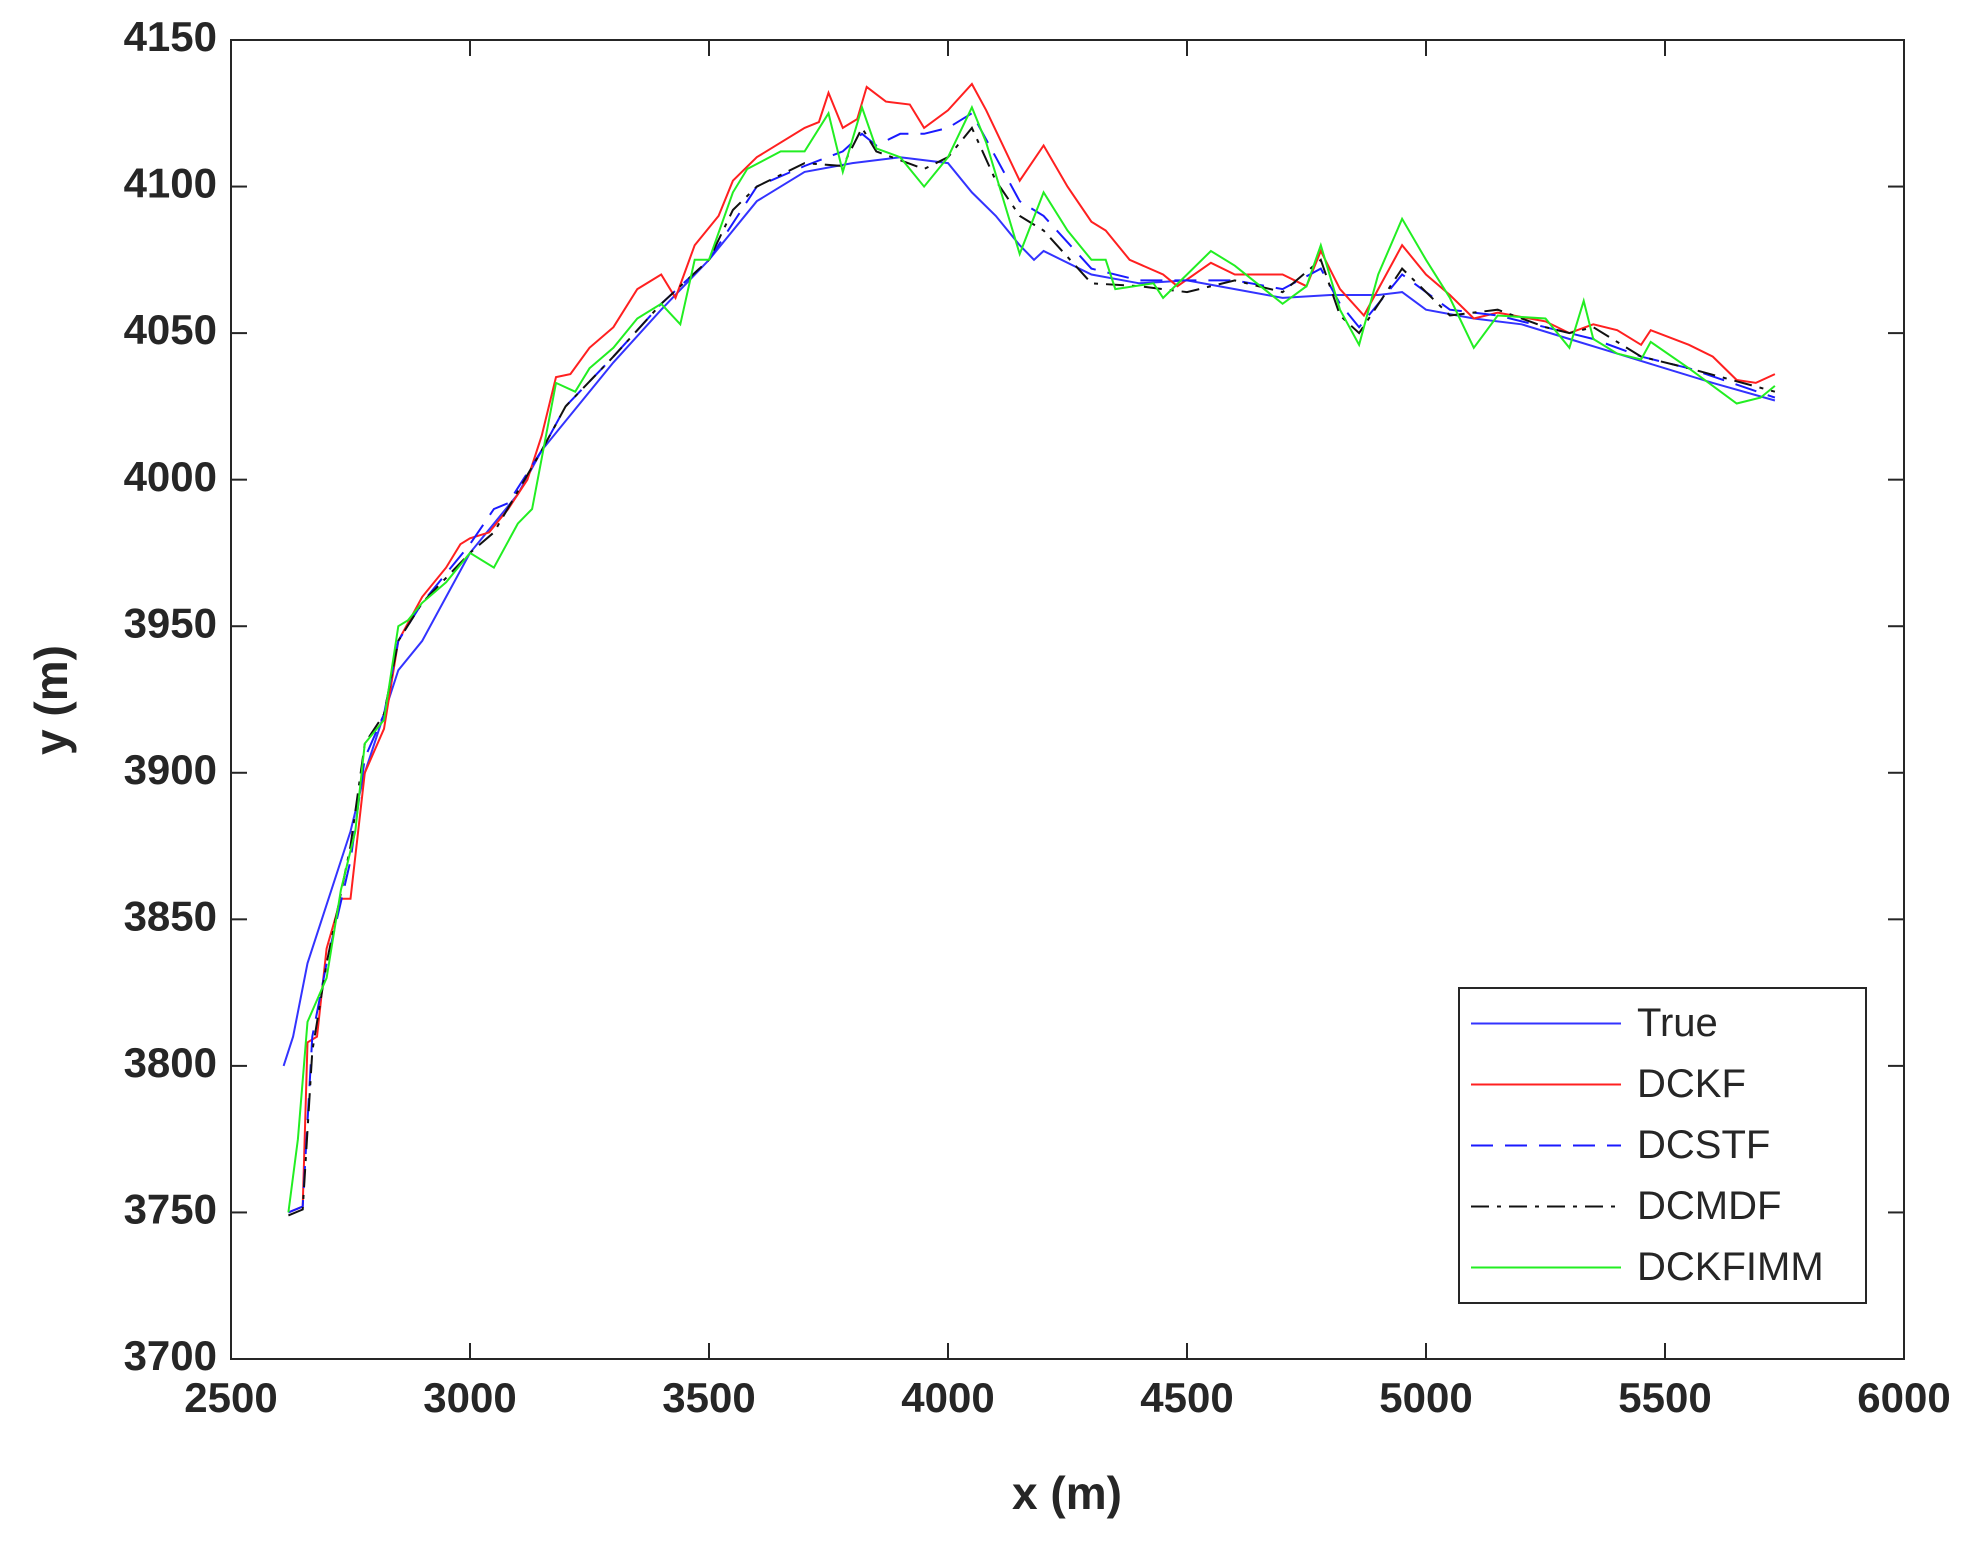 The height and width of the screenshot is (1544, 1977). Describe the element at coordinates (230, 1397) in the screenshot. I see `x-tick-label: 2500` at that location.